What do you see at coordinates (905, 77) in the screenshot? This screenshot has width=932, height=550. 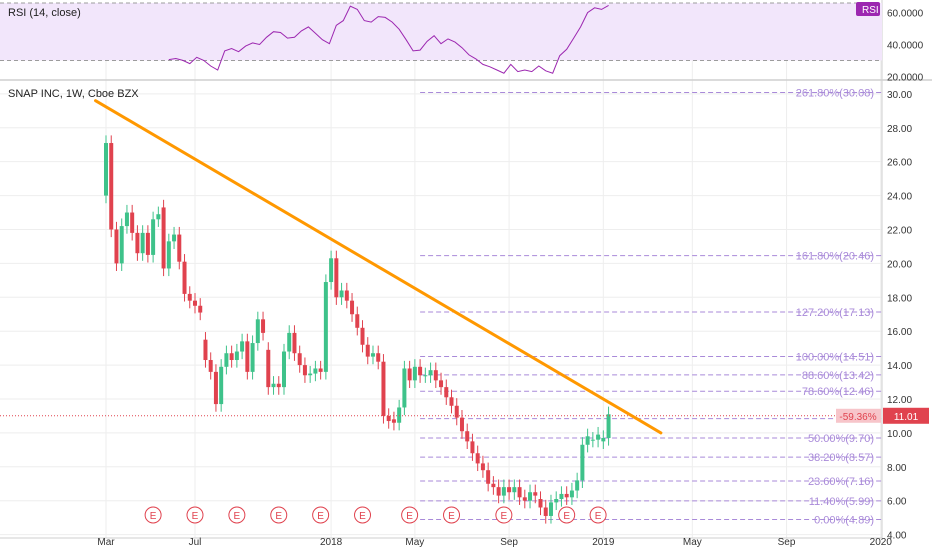 I see `rsi-tick-label: 20.0000` at bounding box center [905, 77].